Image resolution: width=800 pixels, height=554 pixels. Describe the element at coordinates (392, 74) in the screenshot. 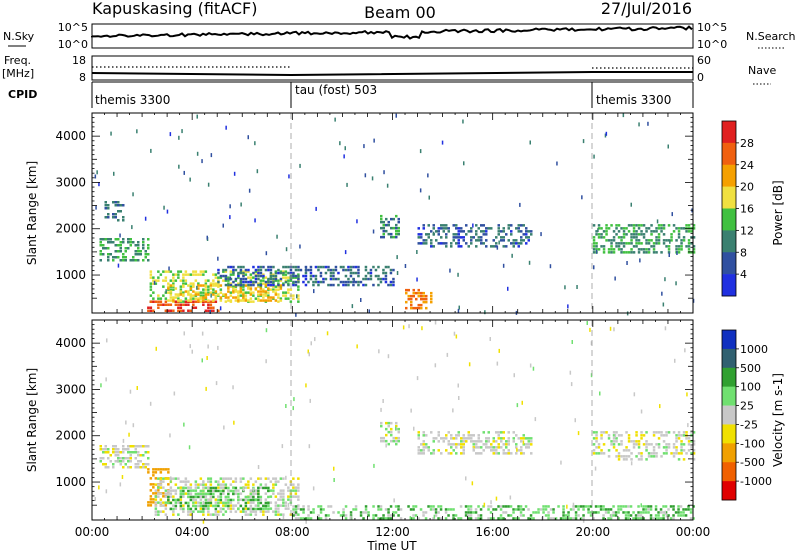

I see `freq-trace` at that location.